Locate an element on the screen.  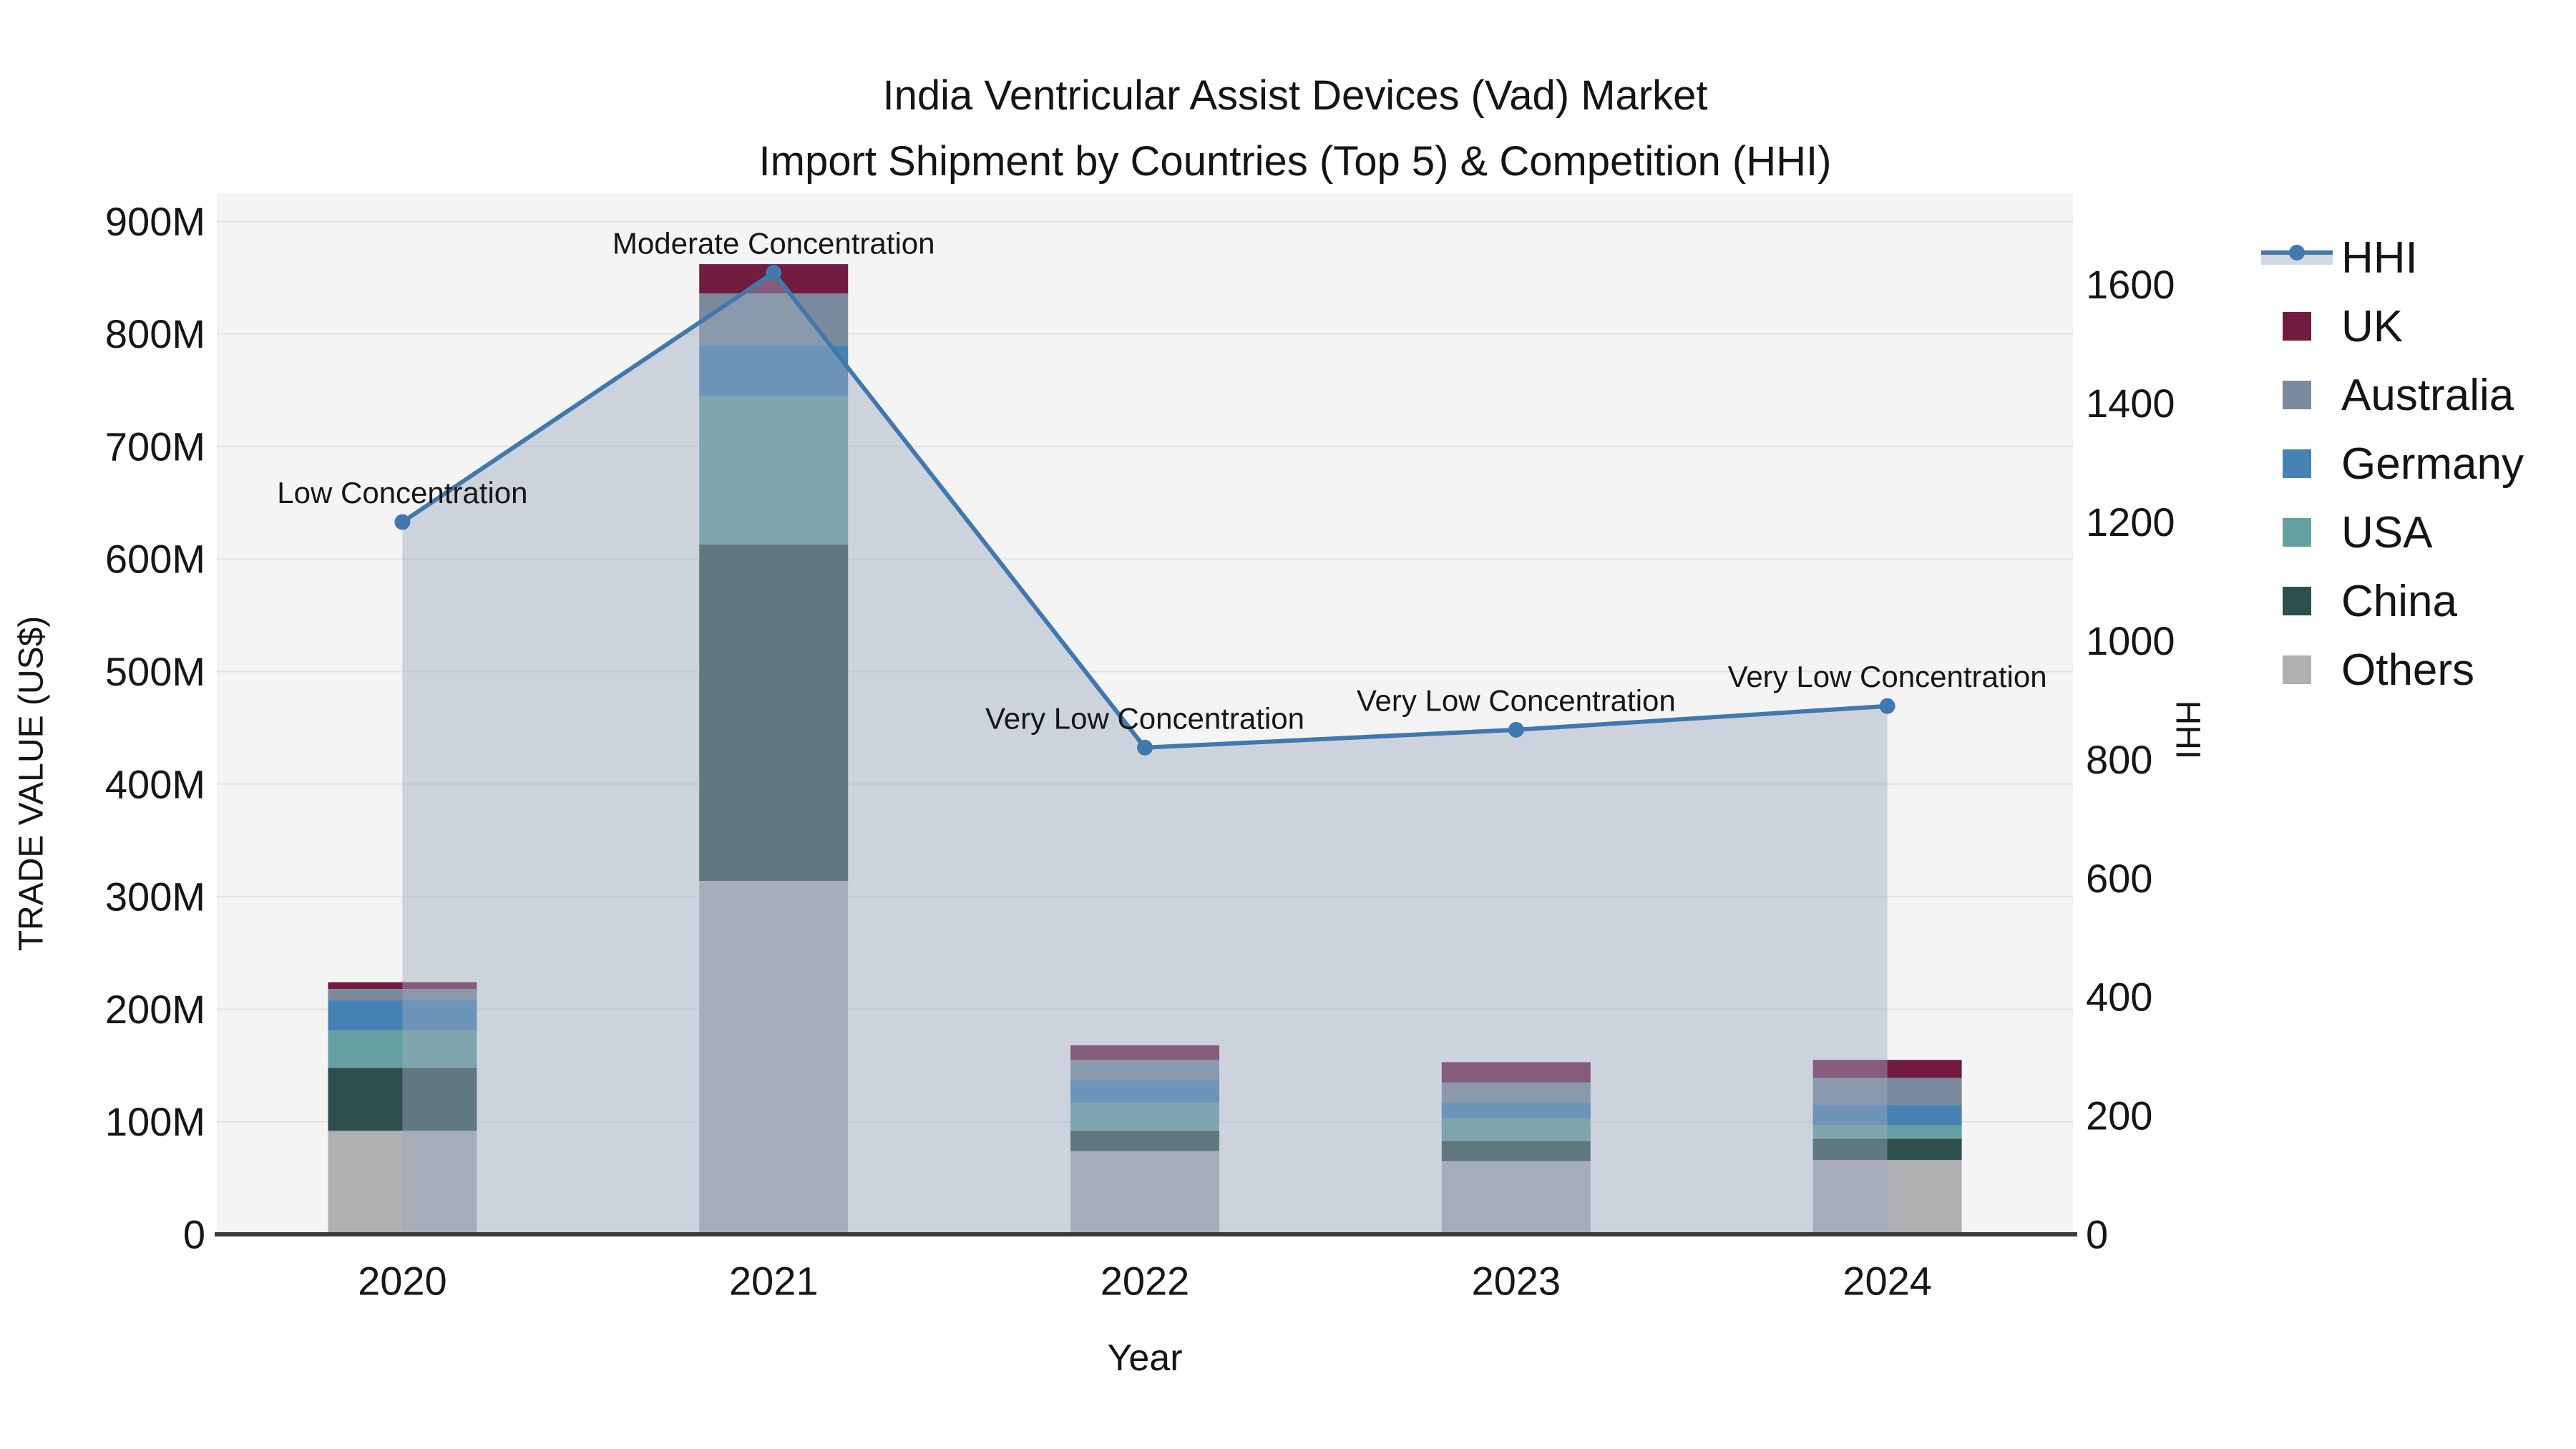
y-left-tick-900M: 900M is located at coordinates (155, 221).